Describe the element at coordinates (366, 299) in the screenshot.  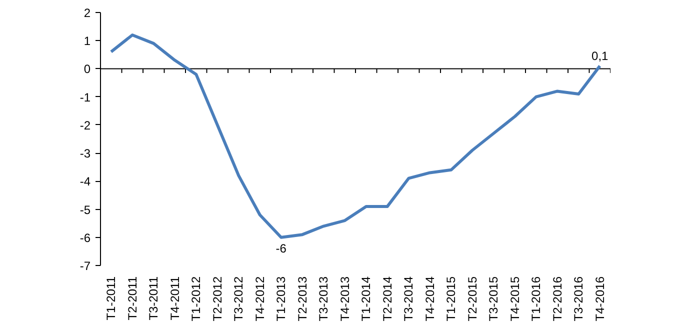
I see `x-tick-label: T1-2014` at that location.